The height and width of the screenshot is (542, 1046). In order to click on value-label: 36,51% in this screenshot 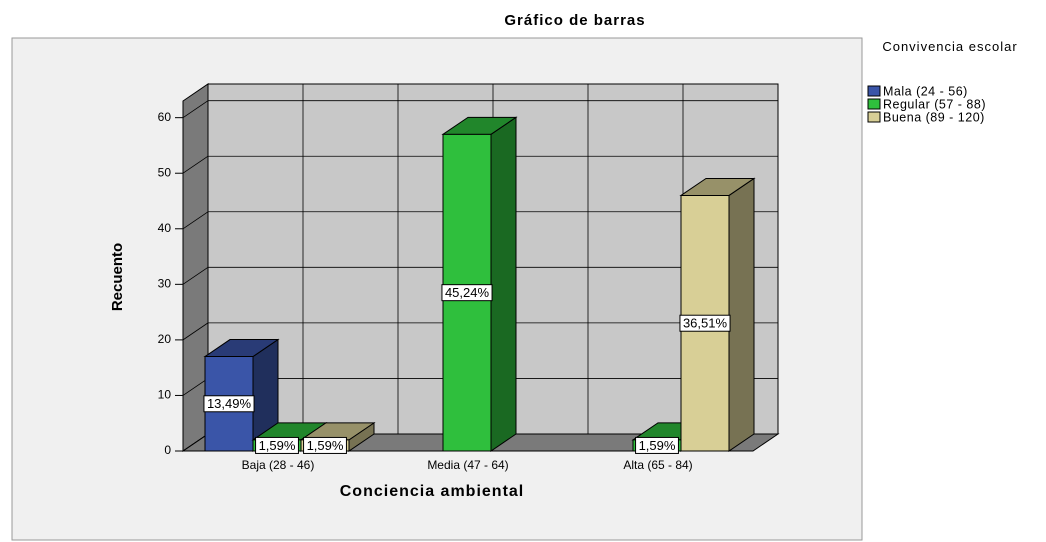, I will do `click(705, 323)`.